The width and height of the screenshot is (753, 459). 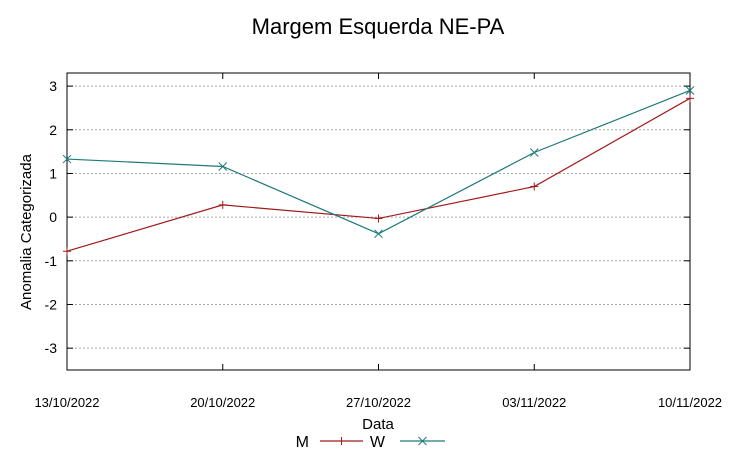 What do you see at coordinates (378, 424) in the screenshot?
I see `x-axis-label: Data` at bounding box center [378, 424].